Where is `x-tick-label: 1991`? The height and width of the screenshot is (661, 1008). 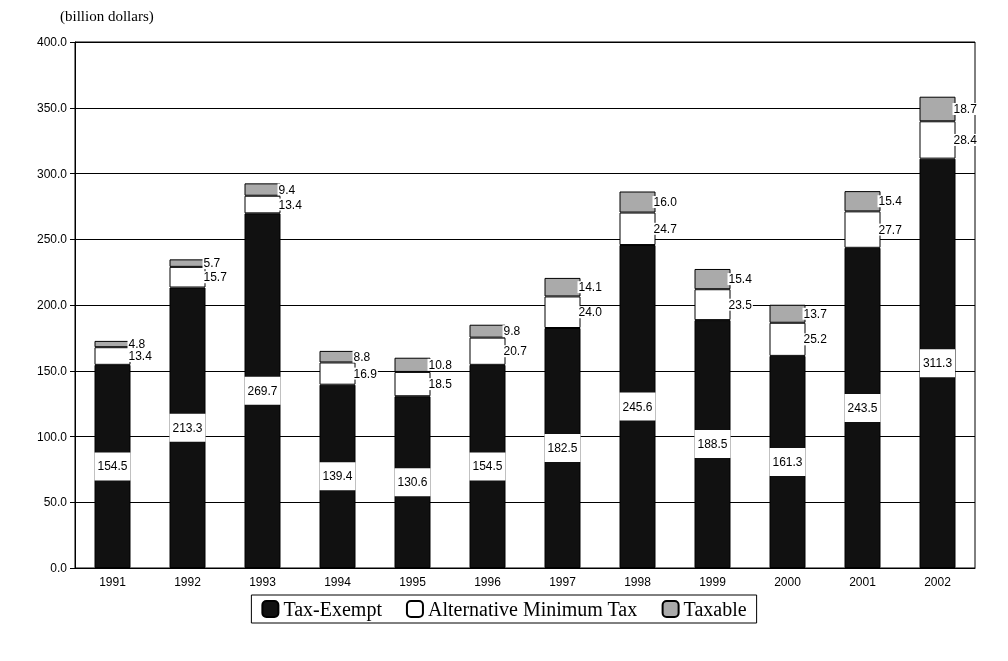
x-tick-label: 1991 is located at coordinates (113, 582).